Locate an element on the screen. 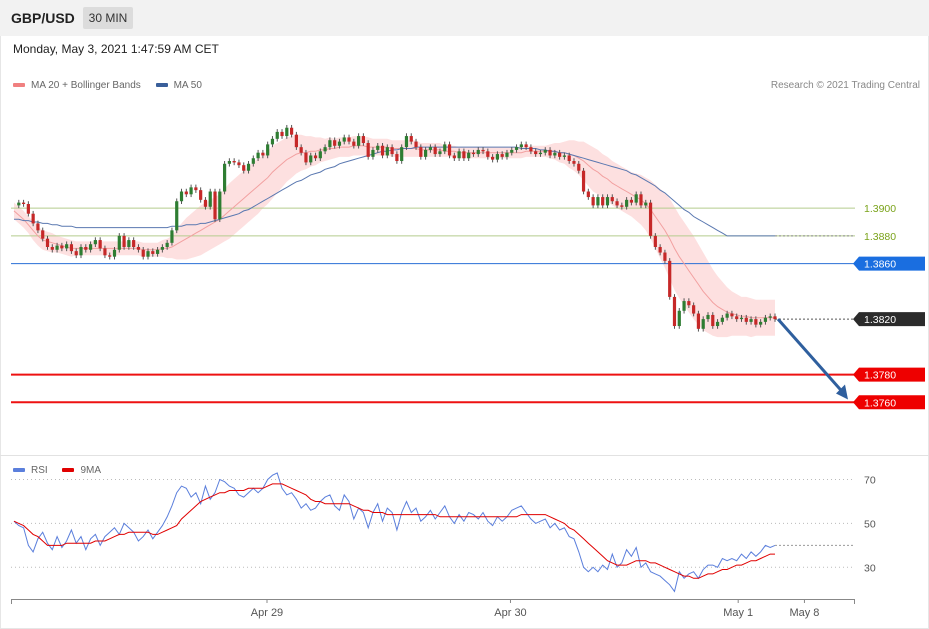 This screenshot has height=629, width=929. price-legend: MA 20 + Bollinger Bands MA 50 is located at coordinates (113, 85).